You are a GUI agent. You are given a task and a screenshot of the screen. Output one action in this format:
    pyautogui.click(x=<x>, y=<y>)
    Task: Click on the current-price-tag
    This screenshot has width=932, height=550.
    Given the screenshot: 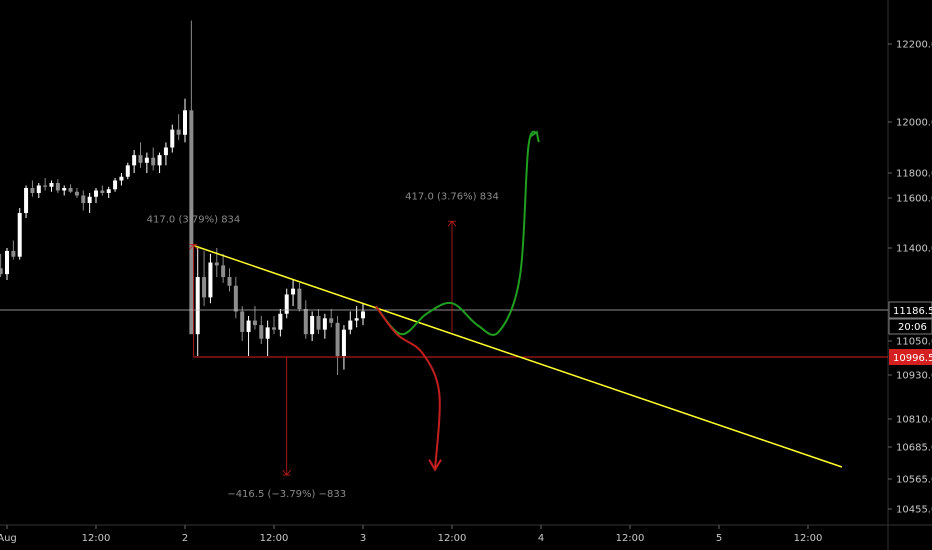 What is the action you would take?
    pyautogui.click(x=910, y=310)
    